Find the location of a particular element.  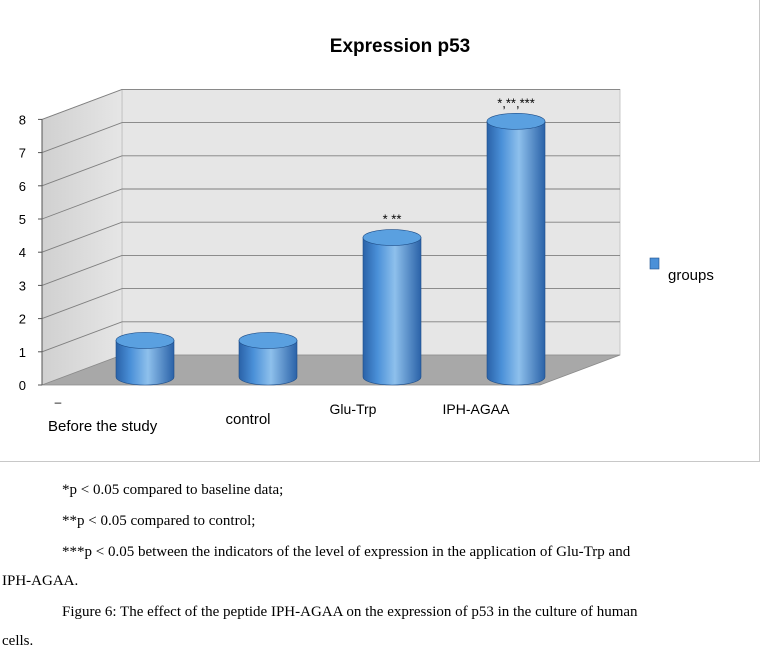

chart-title: Expression p53 is located at coordinates (400, 46).